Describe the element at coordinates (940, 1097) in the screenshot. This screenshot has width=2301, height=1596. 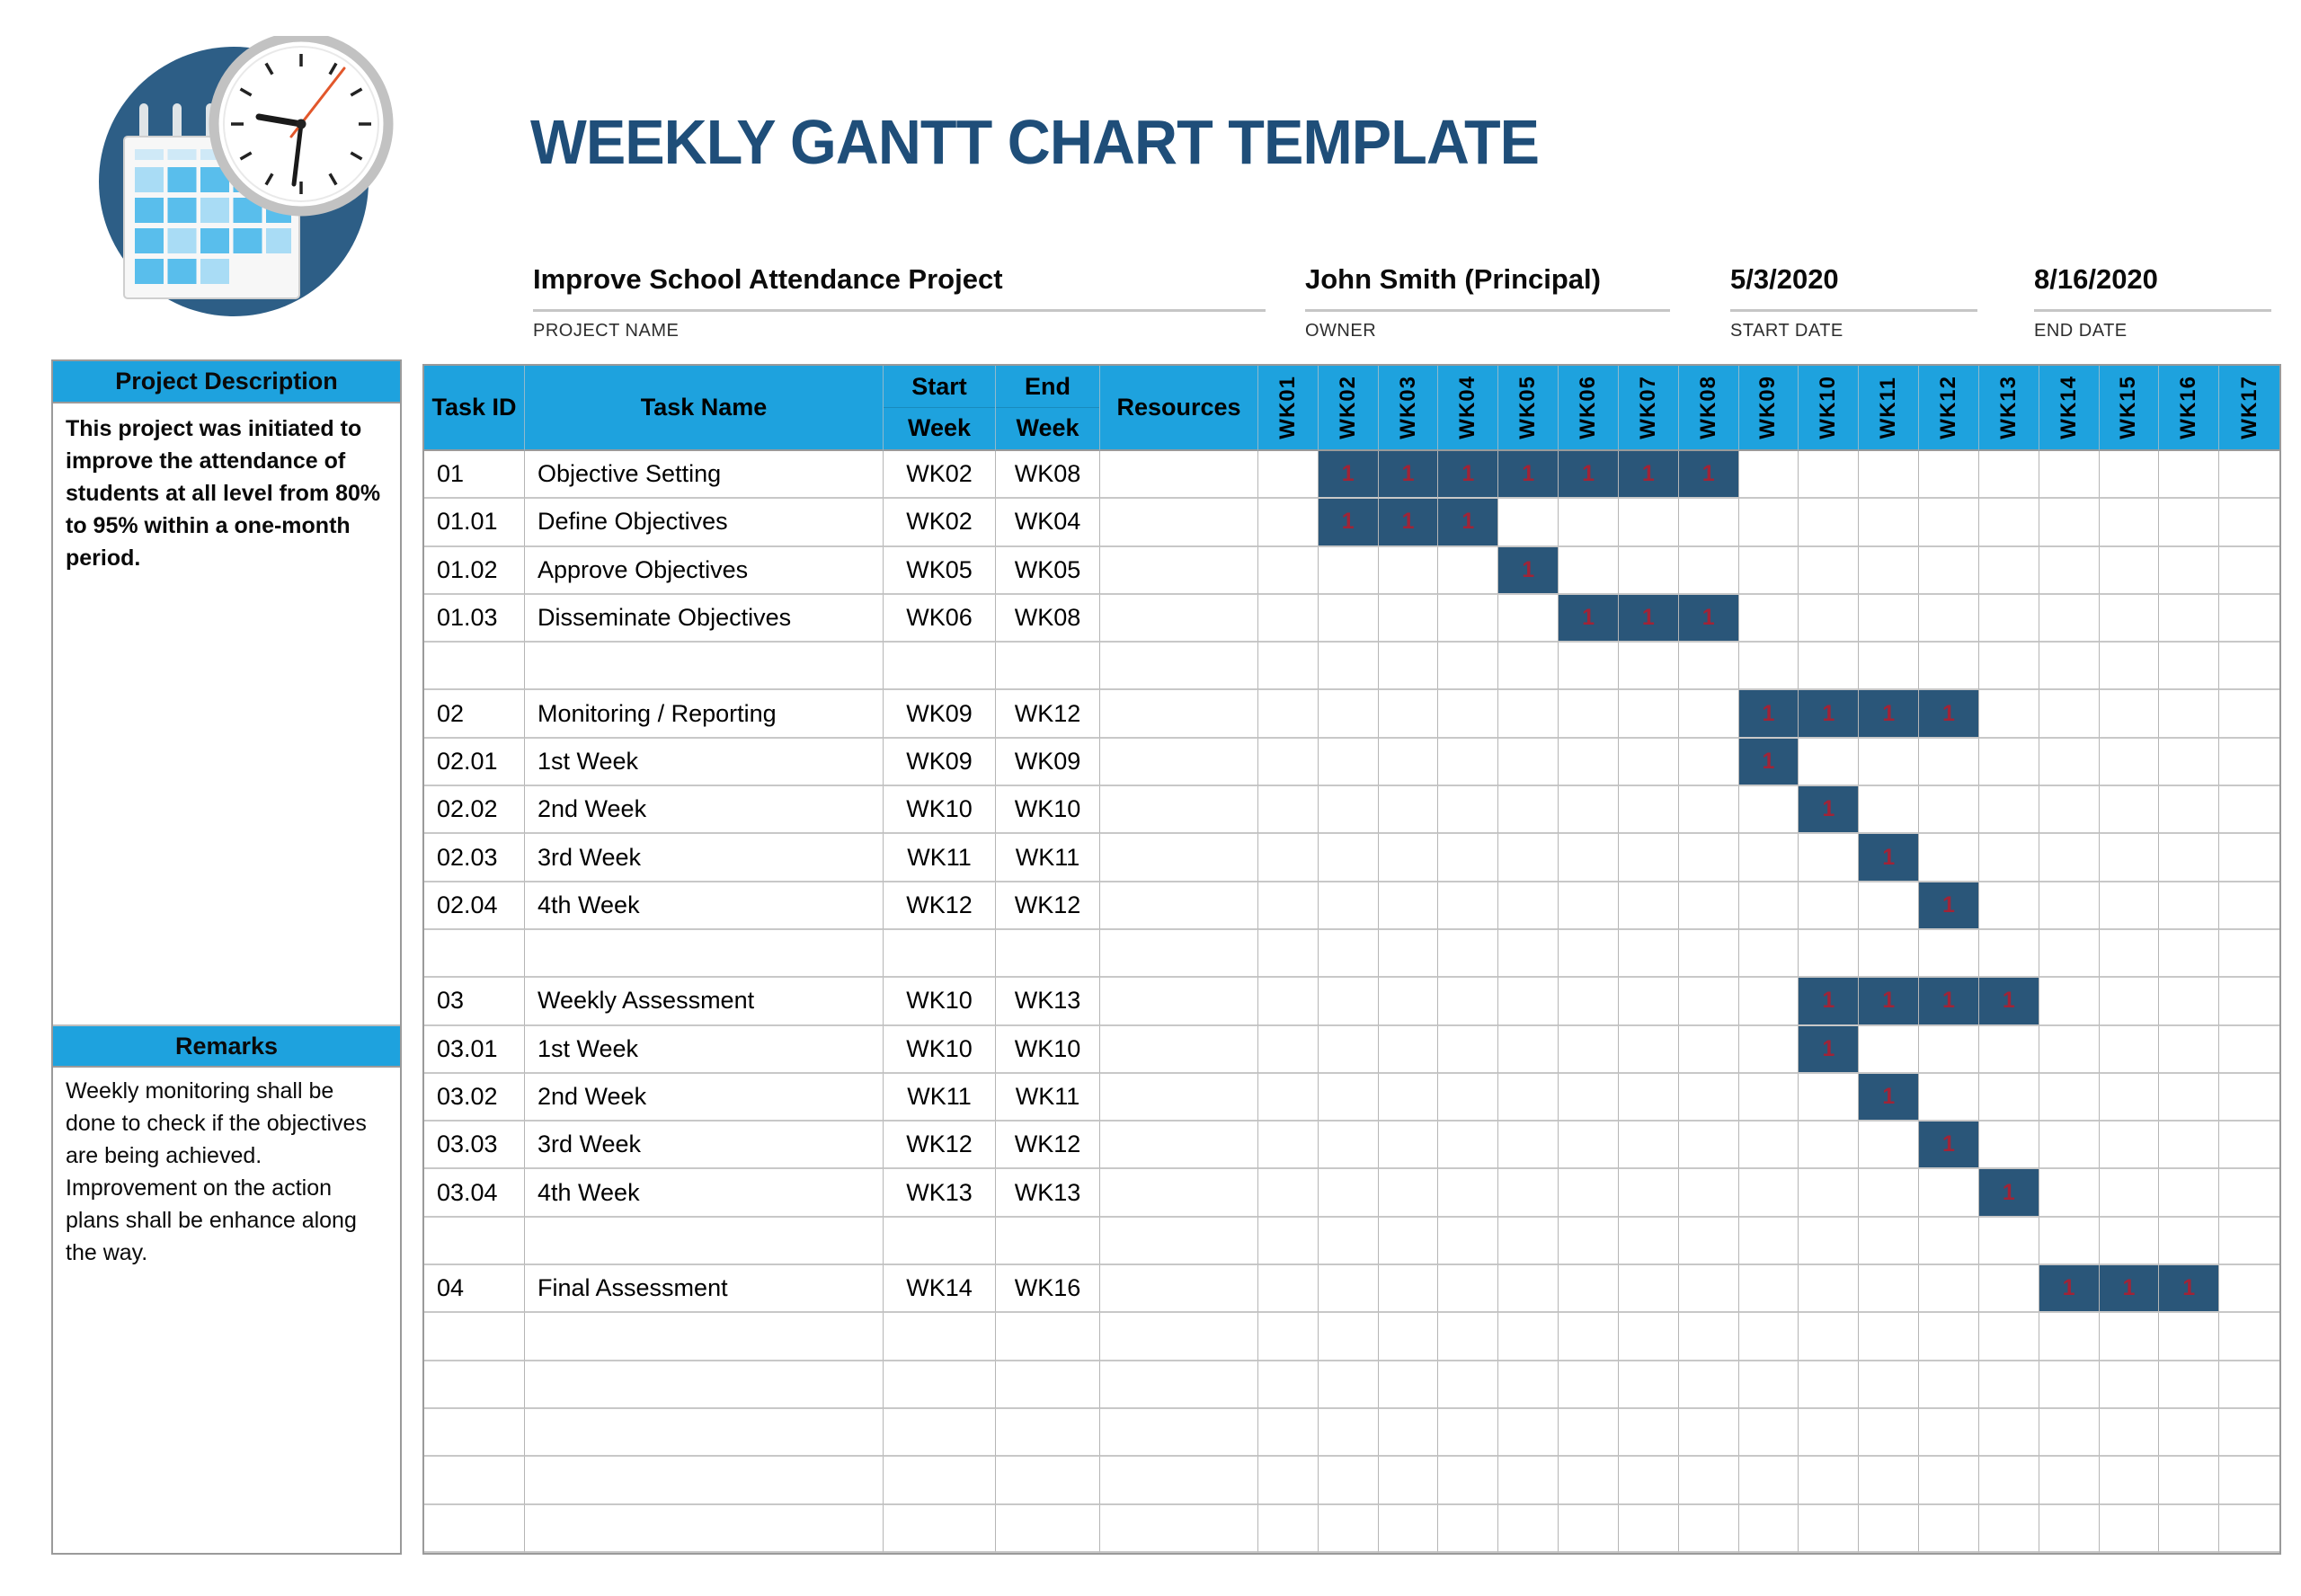
I see `start-week-cell: WK11` at that location.